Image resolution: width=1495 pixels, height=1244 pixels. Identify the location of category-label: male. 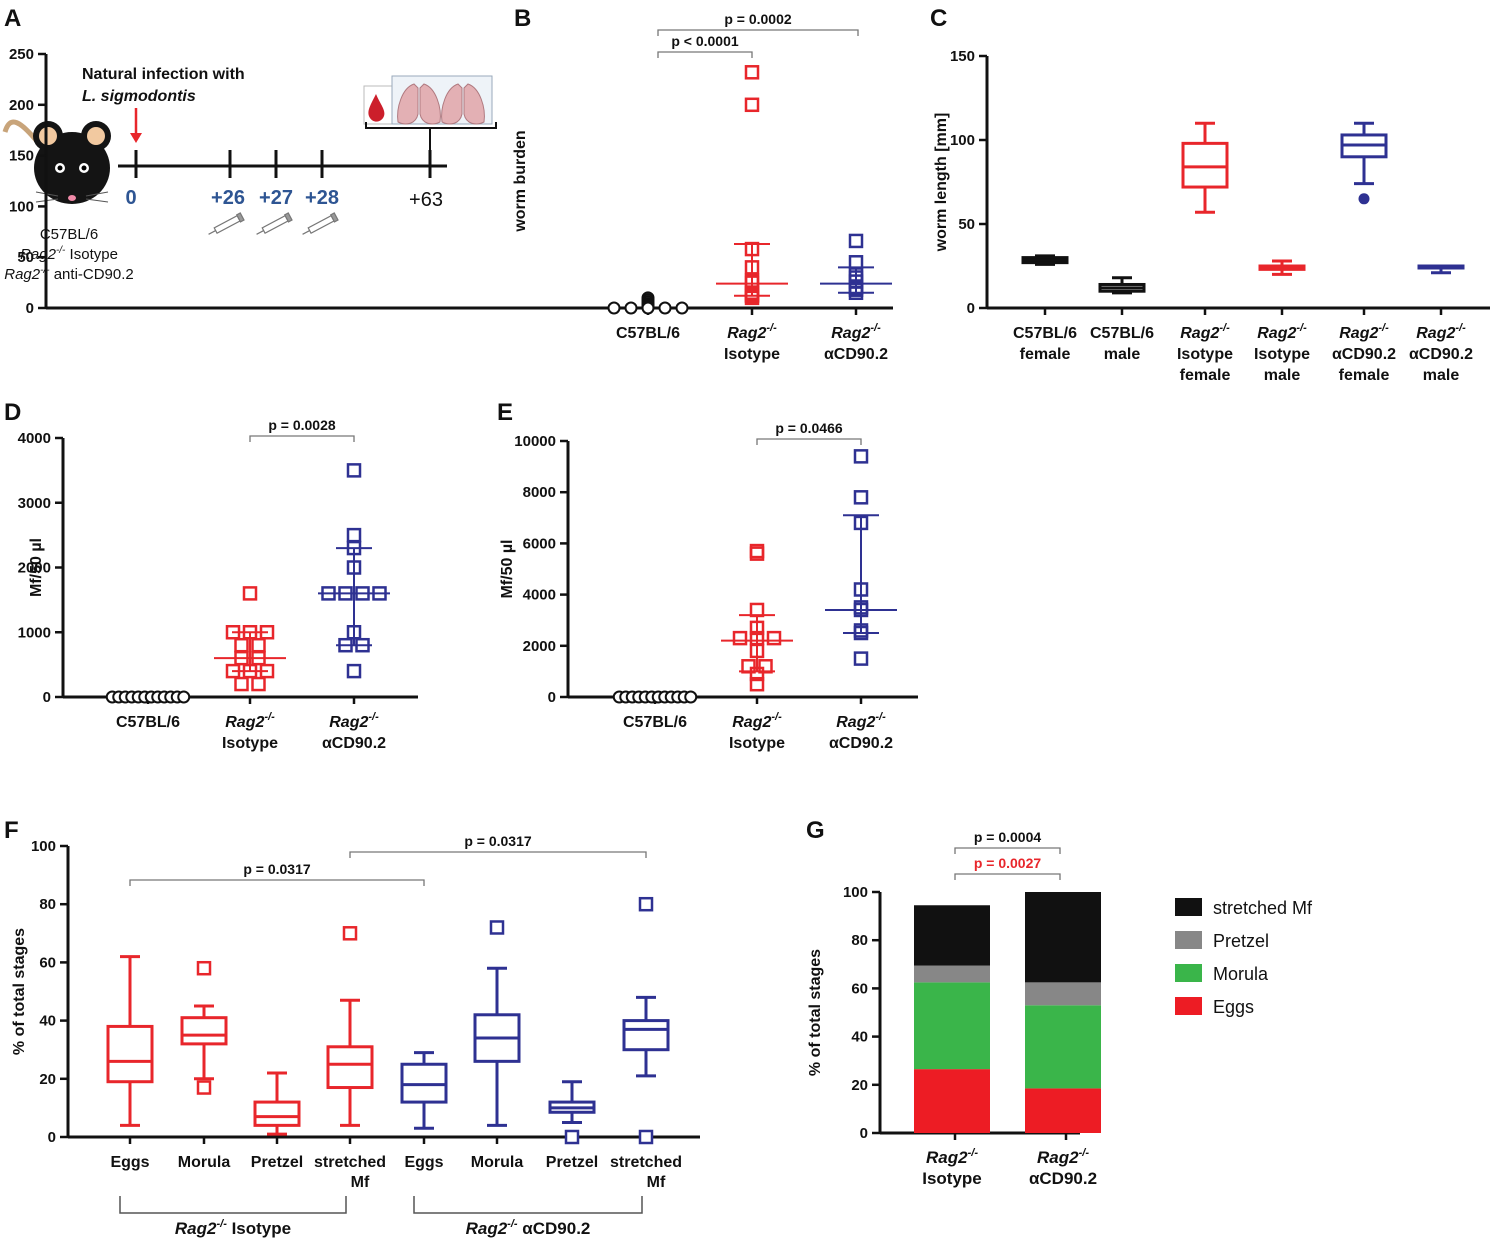
(1282, 375).